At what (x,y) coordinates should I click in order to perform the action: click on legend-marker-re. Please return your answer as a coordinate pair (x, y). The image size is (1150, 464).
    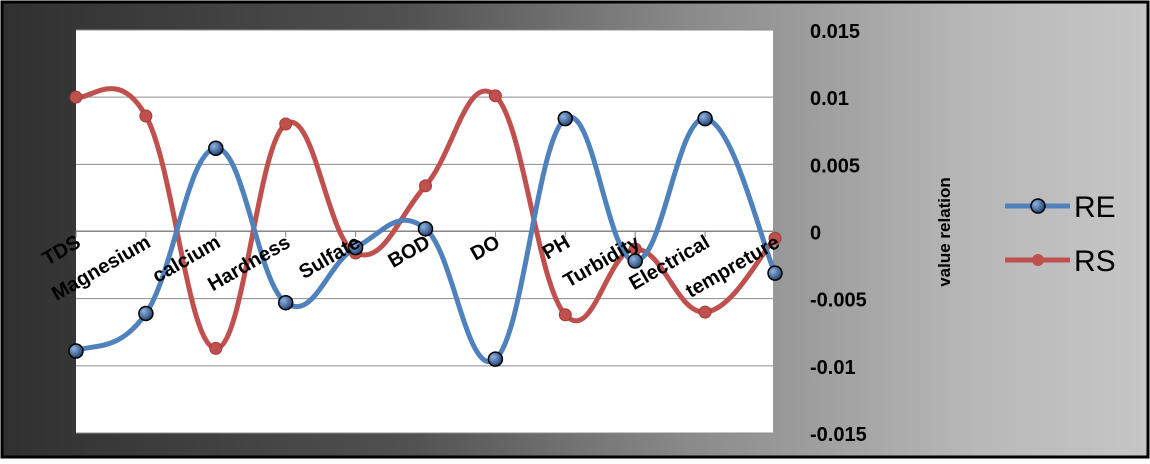
    Looking at the image, I should click on (1038, 206).